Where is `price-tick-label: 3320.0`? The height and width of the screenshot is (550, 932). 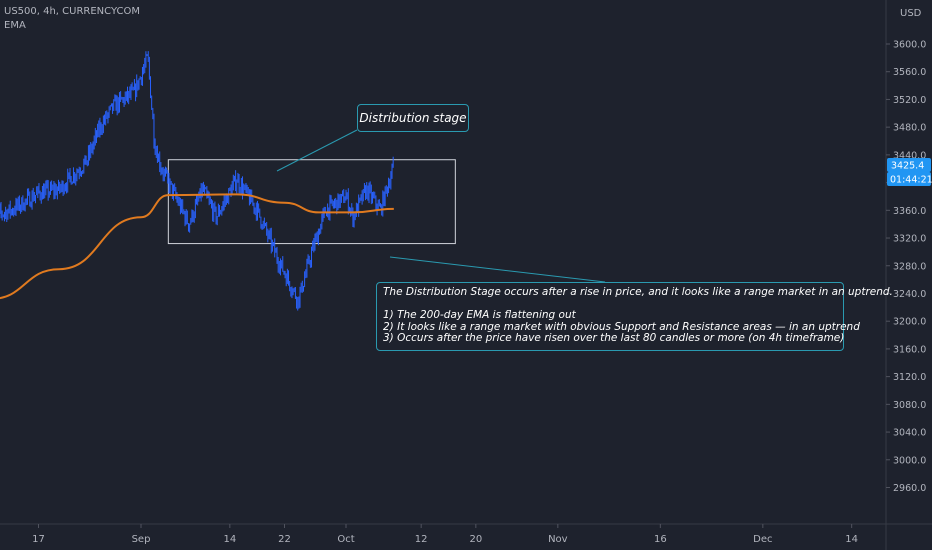
price-tick-label: 3320.0 is located at coordinates (909, 239).